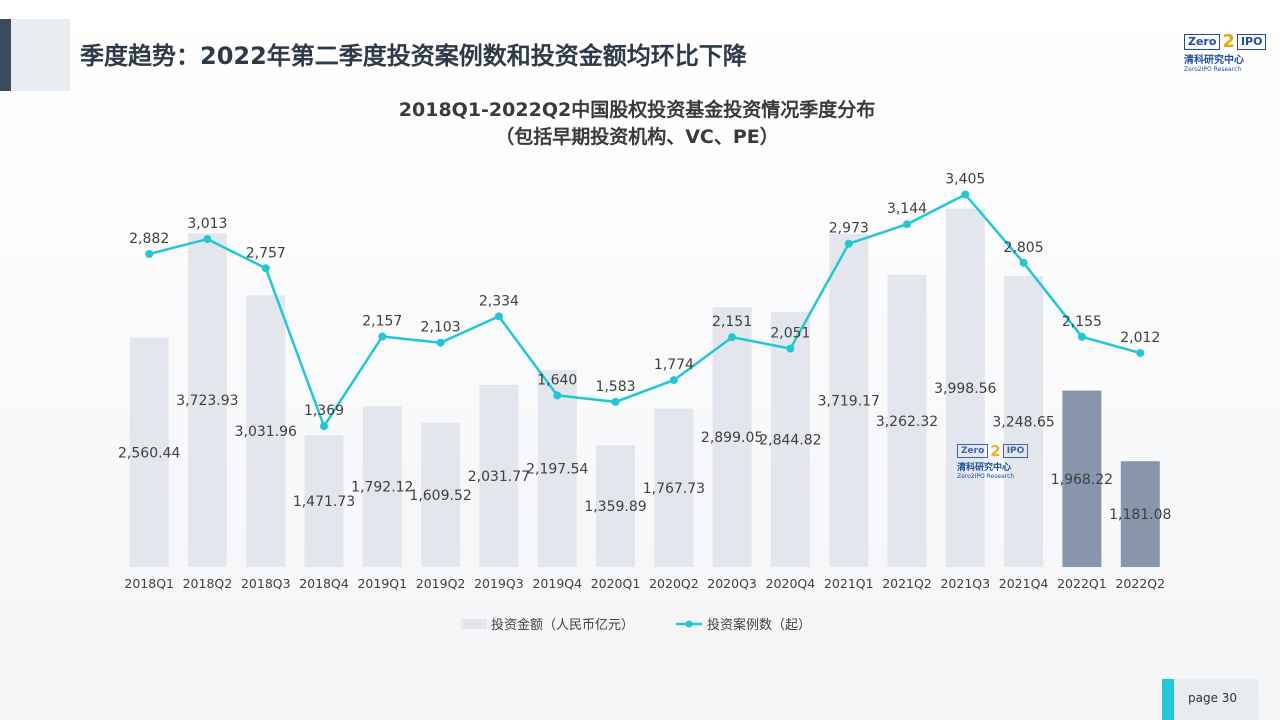  What do you see at coordinates (849, 401) in the screenshot?
I see `bar-label-2021Q1: 3,719.17` at bounding box center [849, 401].